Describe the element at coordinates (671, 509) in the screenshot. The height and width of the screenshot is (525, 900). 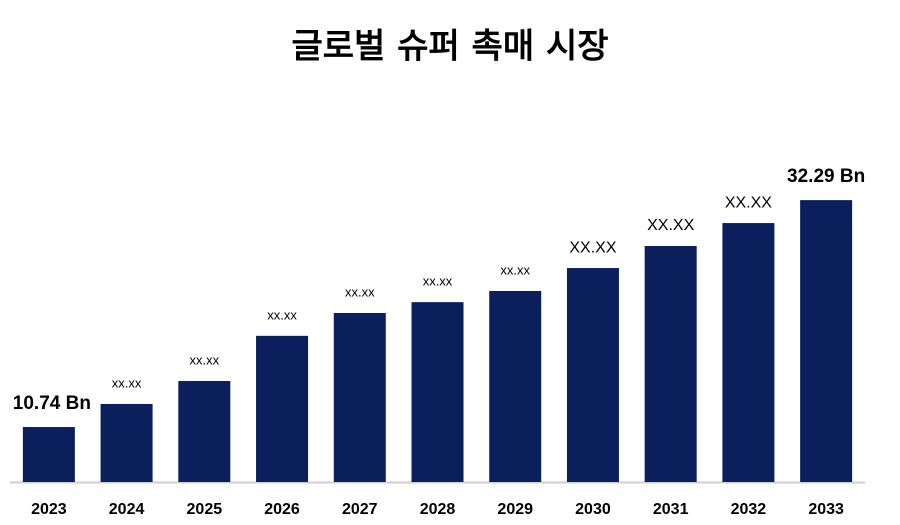
I see `x-tick-label: 2031` at that location.